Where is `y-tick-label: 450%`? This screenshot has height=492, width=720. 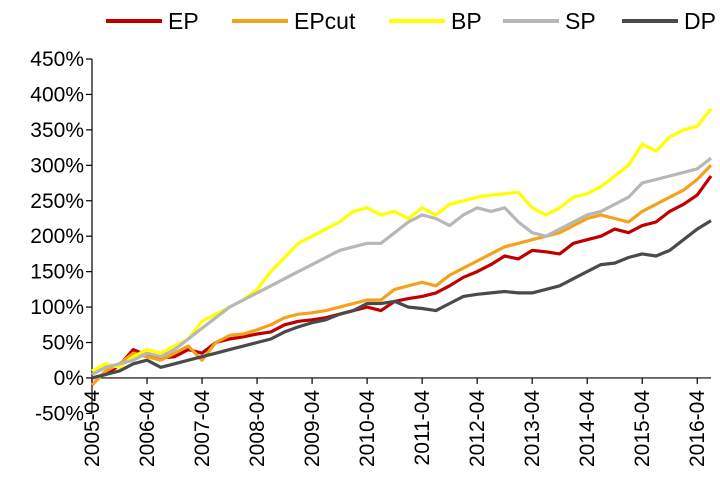 y-tick-label: 450% is located at coordinates (57, 59).